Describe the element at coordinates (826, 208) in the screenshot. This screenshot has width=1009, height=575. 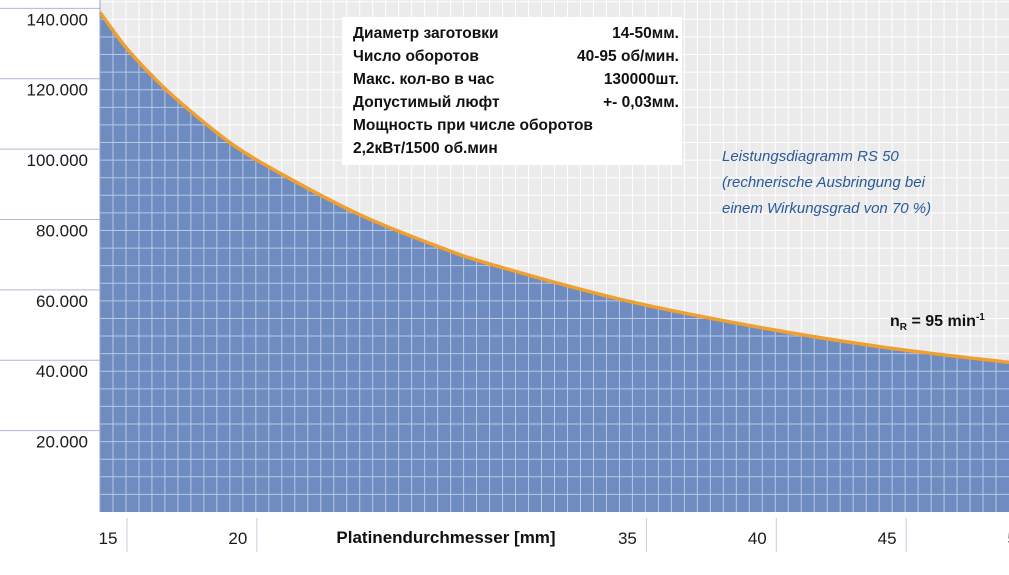
I see `note-line-3: einem Wirkungsgrad von 70 %)` at that location.